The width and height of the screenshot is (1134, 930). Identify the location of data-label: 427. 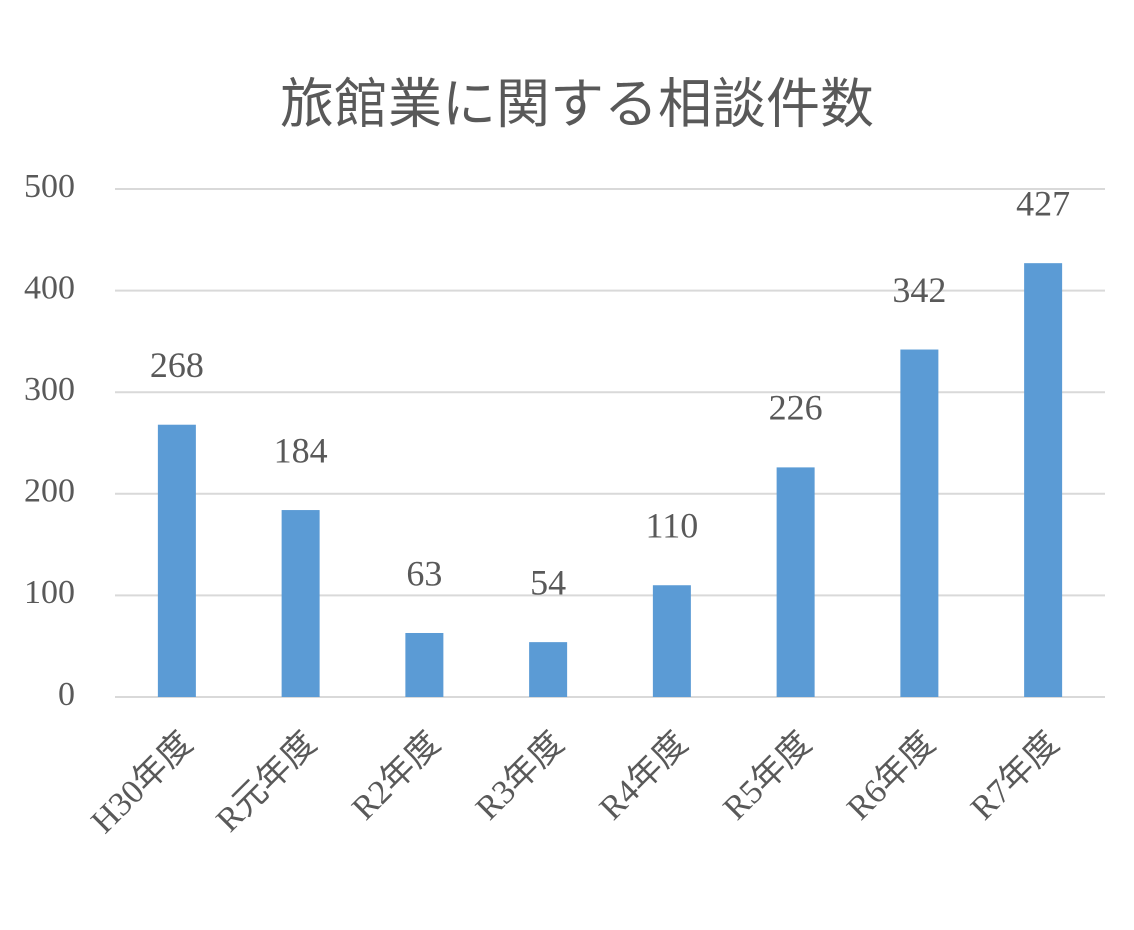
(1043, 203).